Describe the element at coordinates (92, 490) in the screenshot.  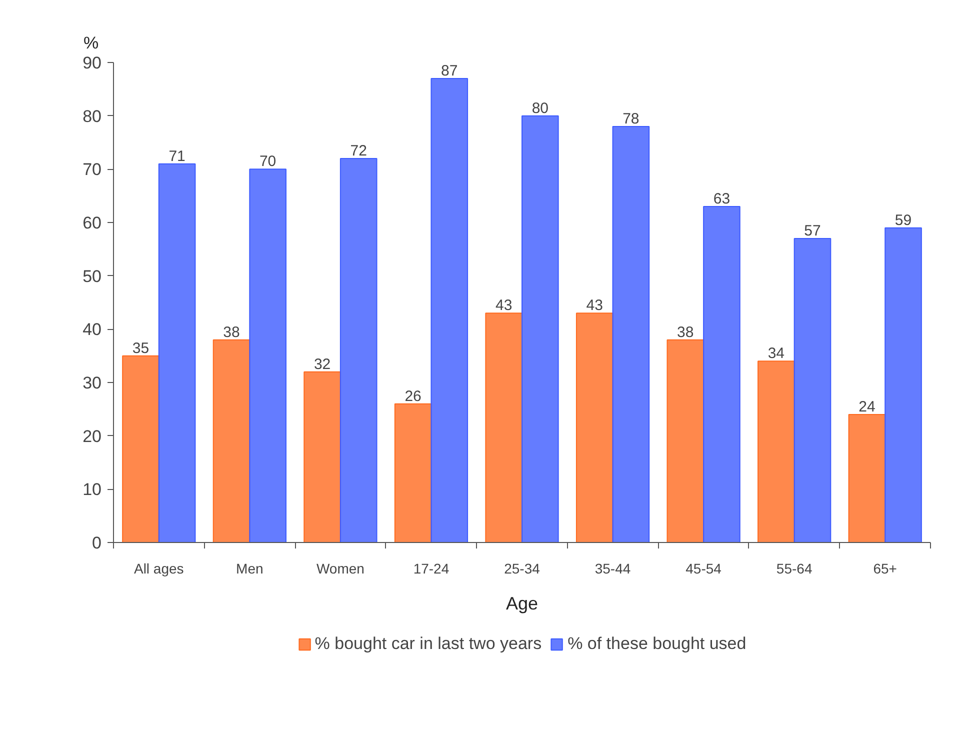
I see `y-tick-label: 10` at that location.